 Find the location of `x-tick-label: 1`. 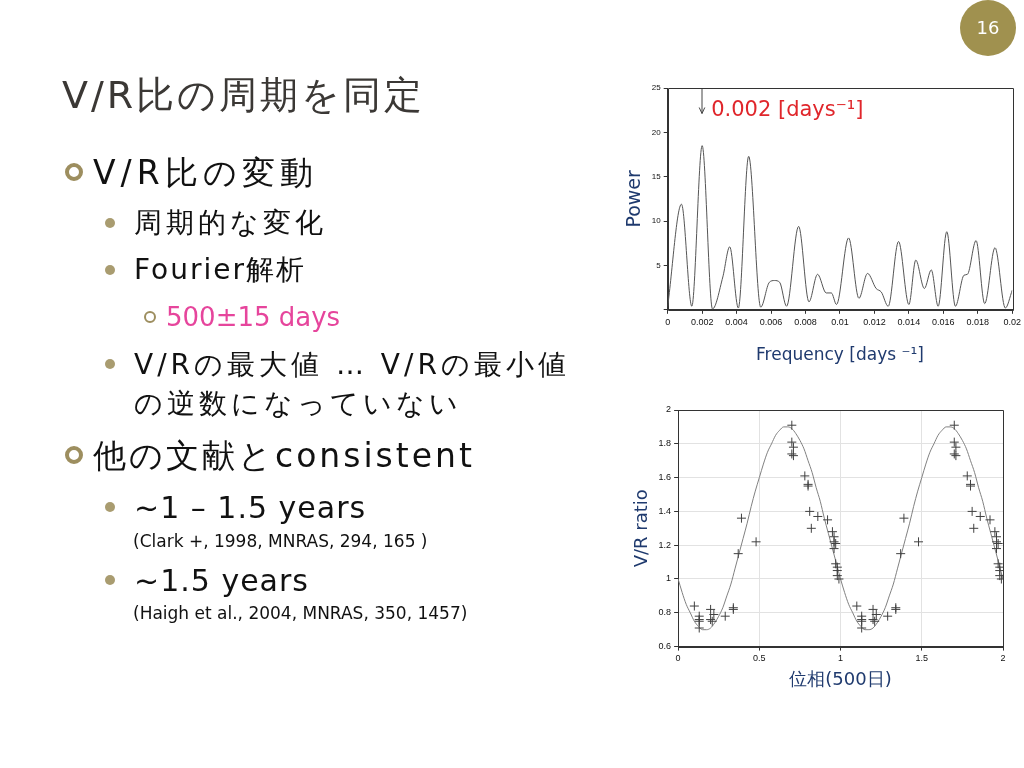

x-tick-label: 1 is located at coordinates (841, 658).